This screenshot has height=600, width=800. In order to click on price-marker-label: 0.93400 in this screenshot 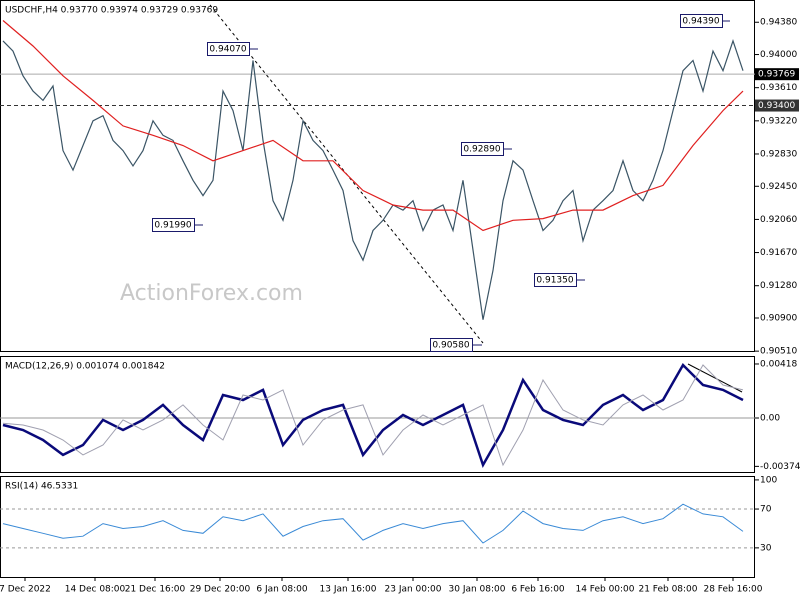, I will do `click(776, 106)`.